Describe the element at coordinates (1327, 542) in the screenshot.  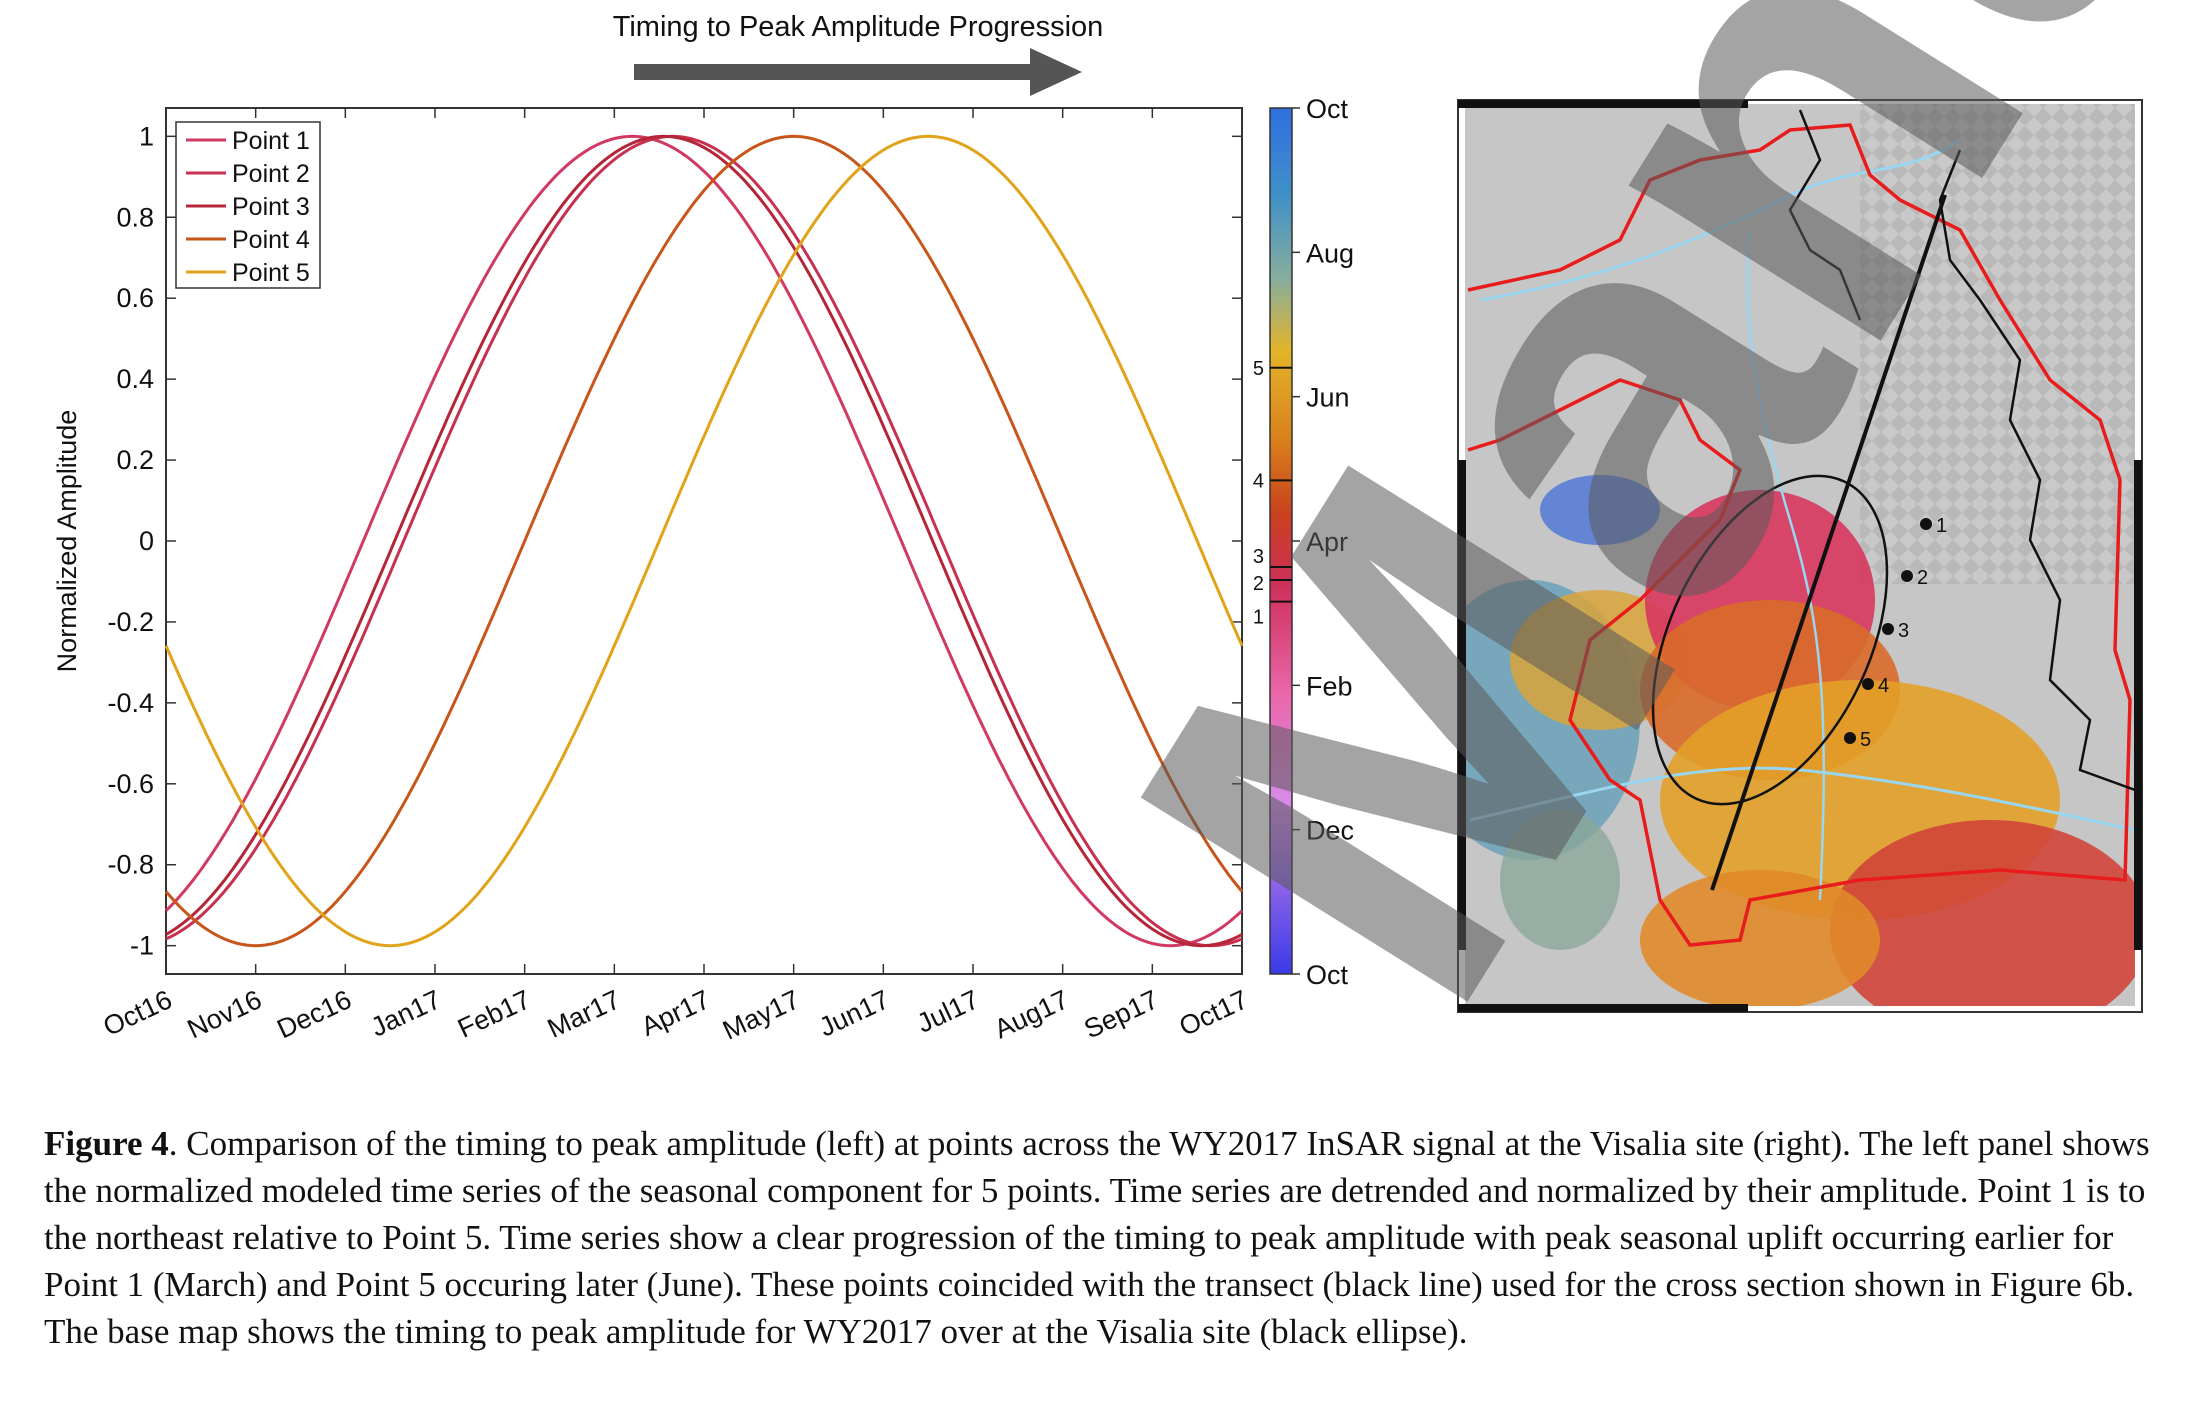
I see `colorbar-label: Apr` at that location.